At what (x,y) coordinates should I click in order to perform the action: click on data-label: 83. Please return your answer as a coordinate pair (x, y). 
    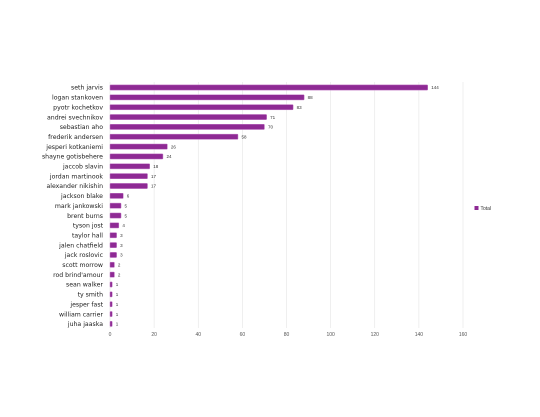
    Looking at the image, I should click on (300, 107).